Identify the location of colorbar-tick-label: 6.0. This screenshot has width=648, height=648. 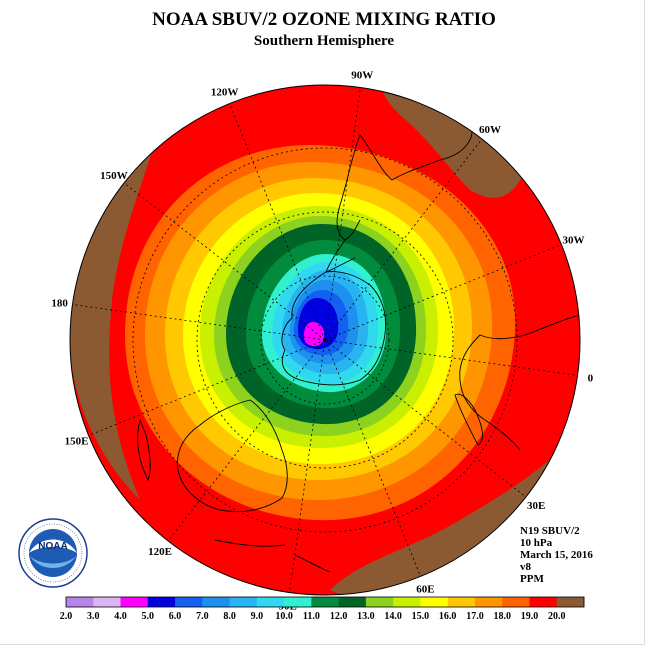
(175, 616).